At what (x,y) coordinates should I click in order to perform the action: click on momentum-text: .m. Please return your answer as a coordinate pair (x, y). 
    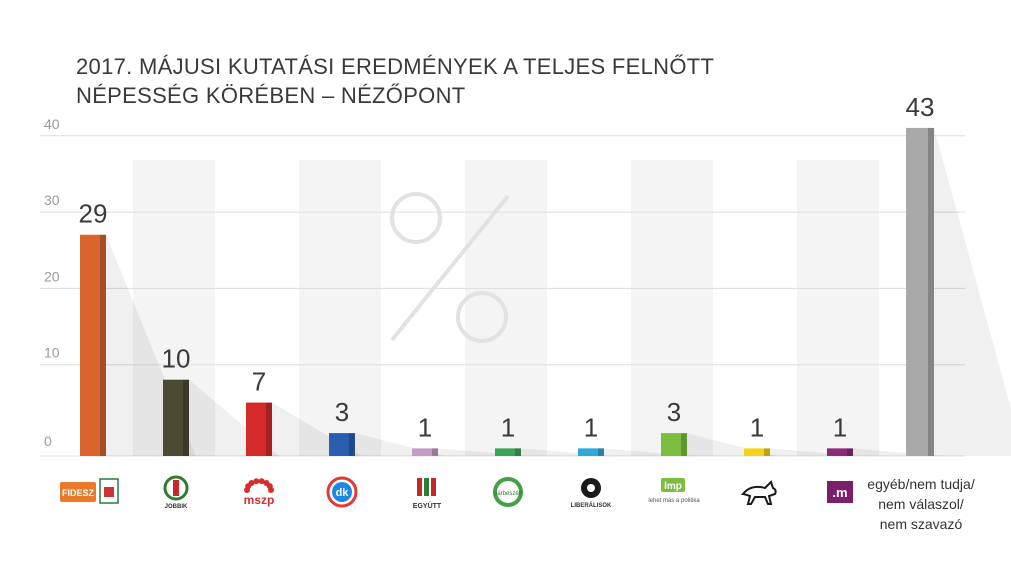
    Looking at the image, I should click on (839, 492).